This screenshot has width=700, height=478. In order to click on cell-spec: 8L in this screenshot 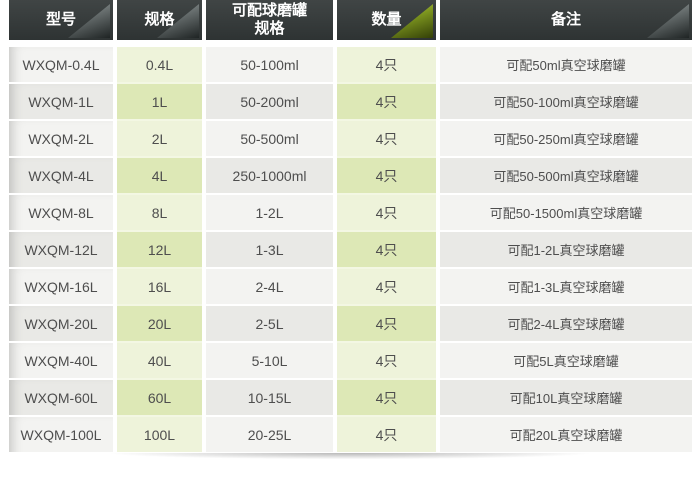, I will do `click(159, 212)`.